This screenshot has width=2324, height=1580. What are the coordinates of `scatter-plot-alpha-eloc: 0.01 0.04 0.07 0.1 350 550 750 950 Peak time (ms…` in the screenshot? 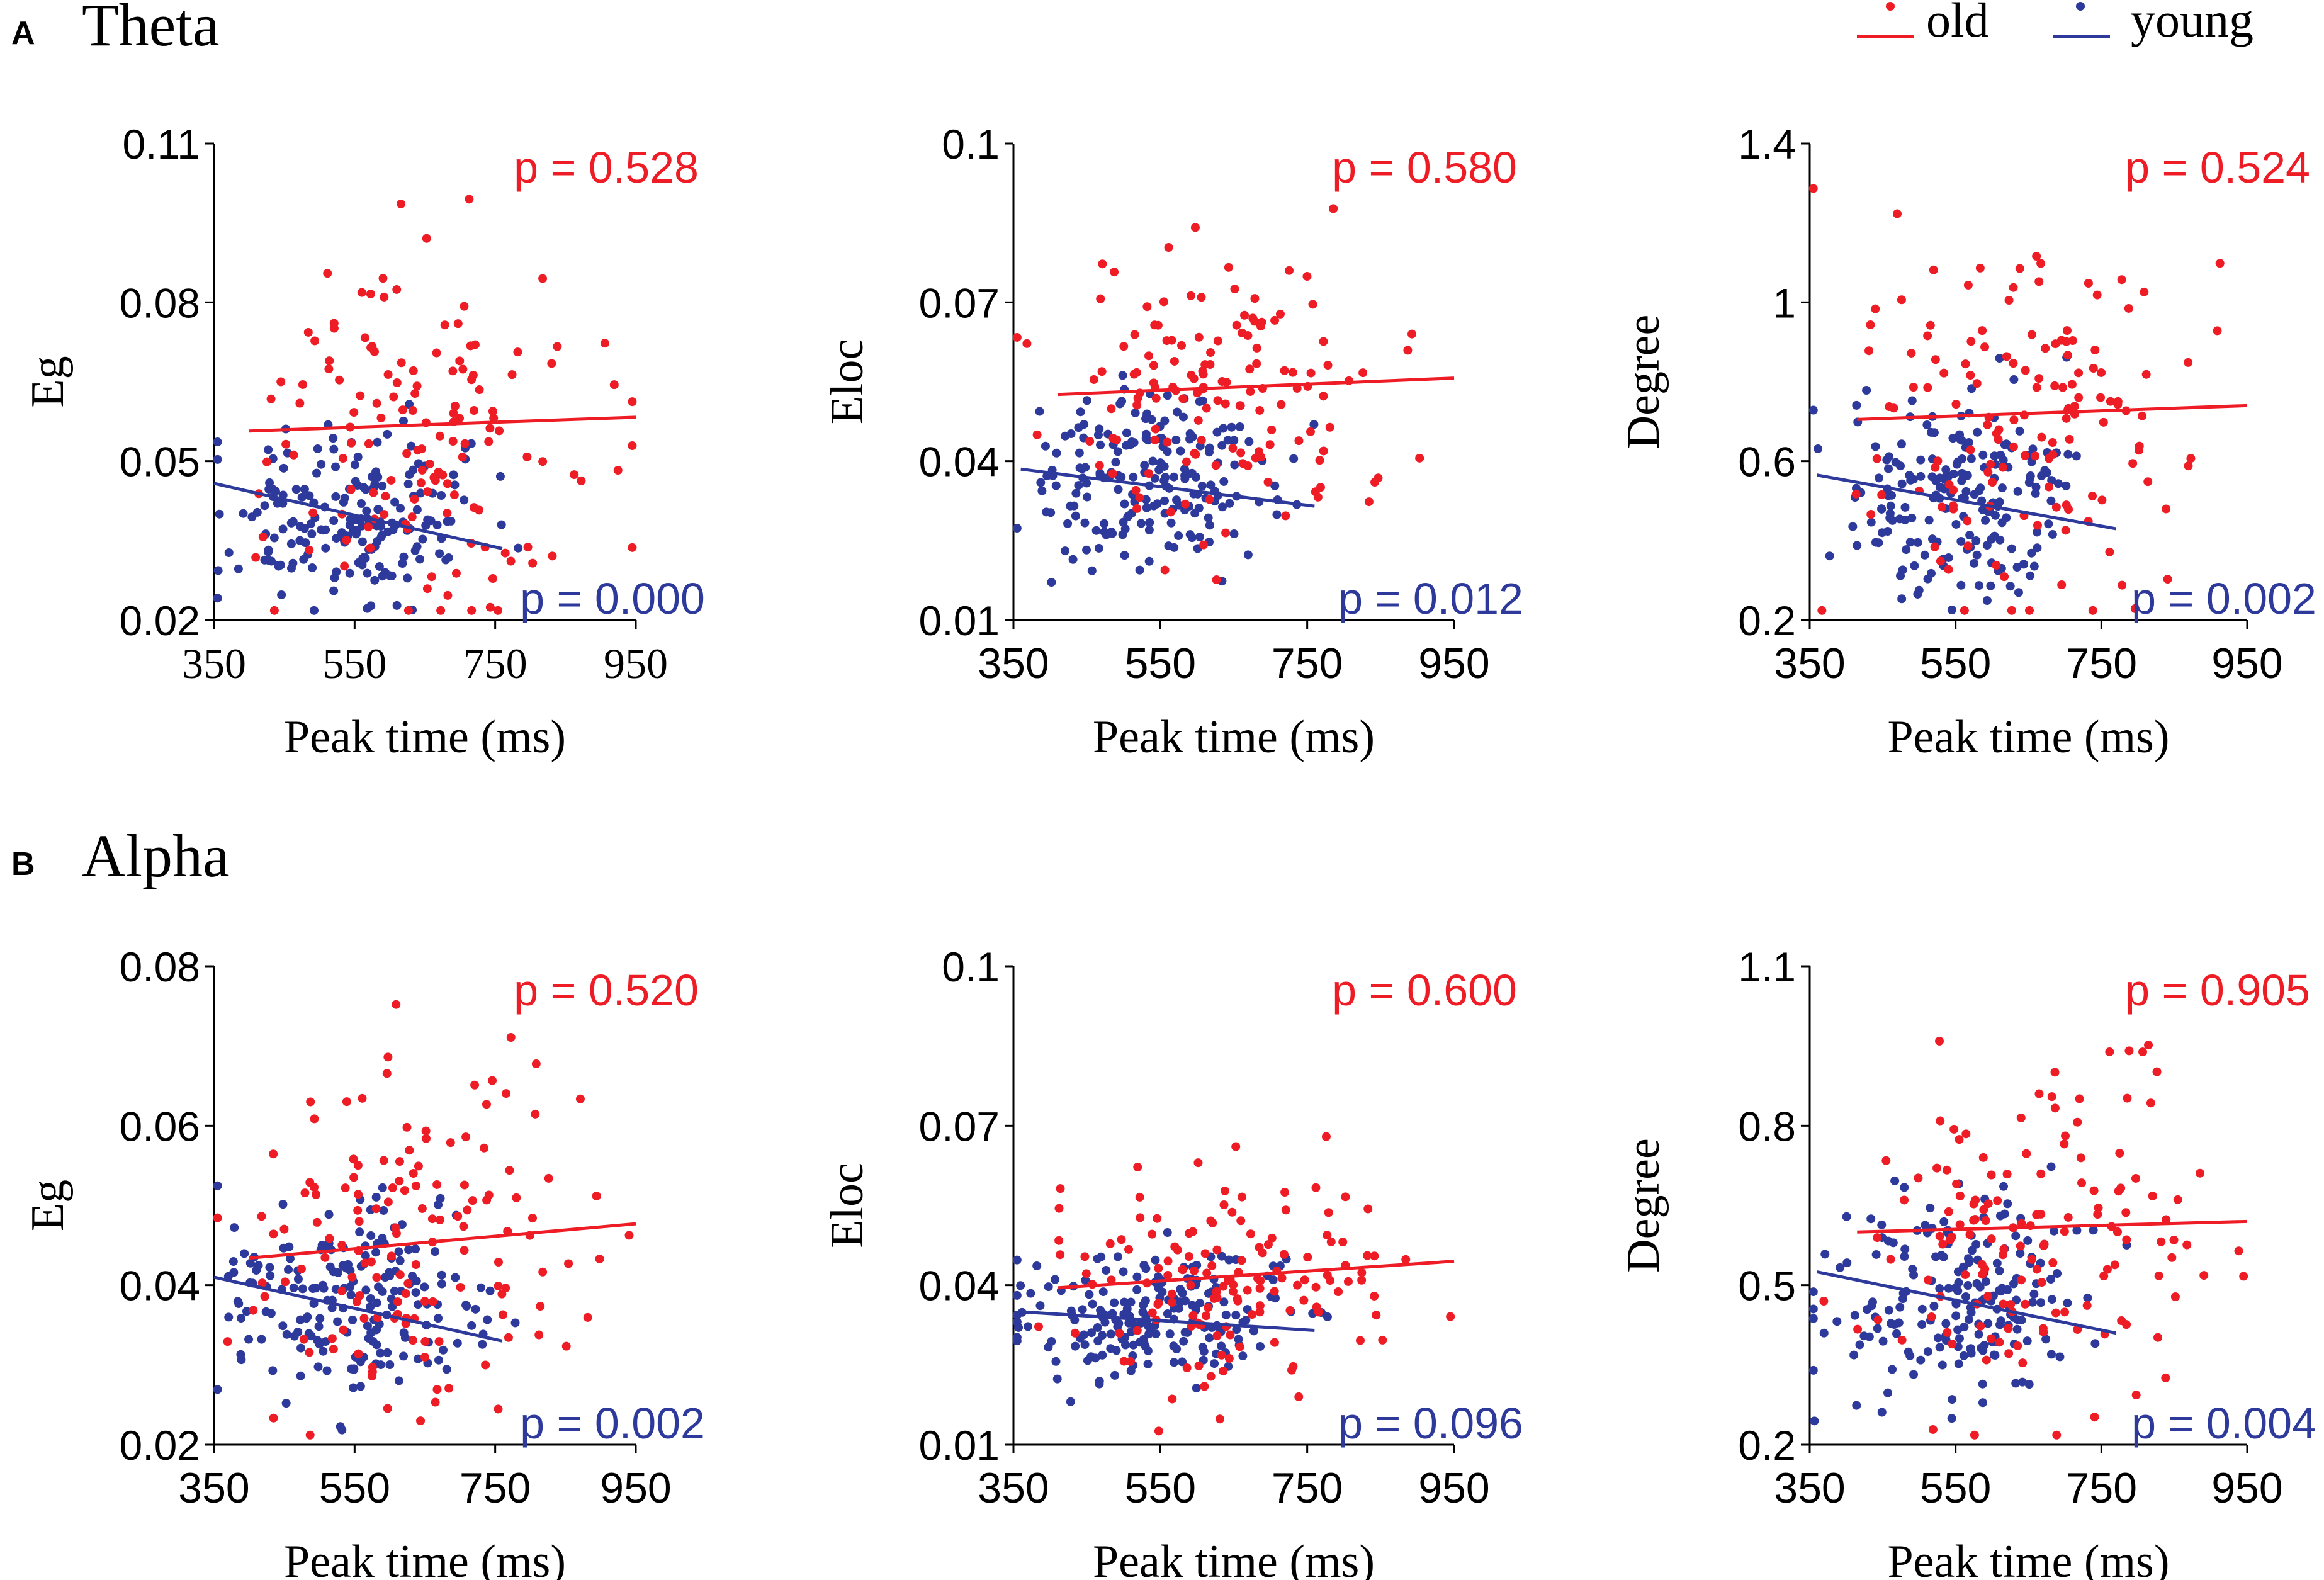 It's located at (1172, 1262).